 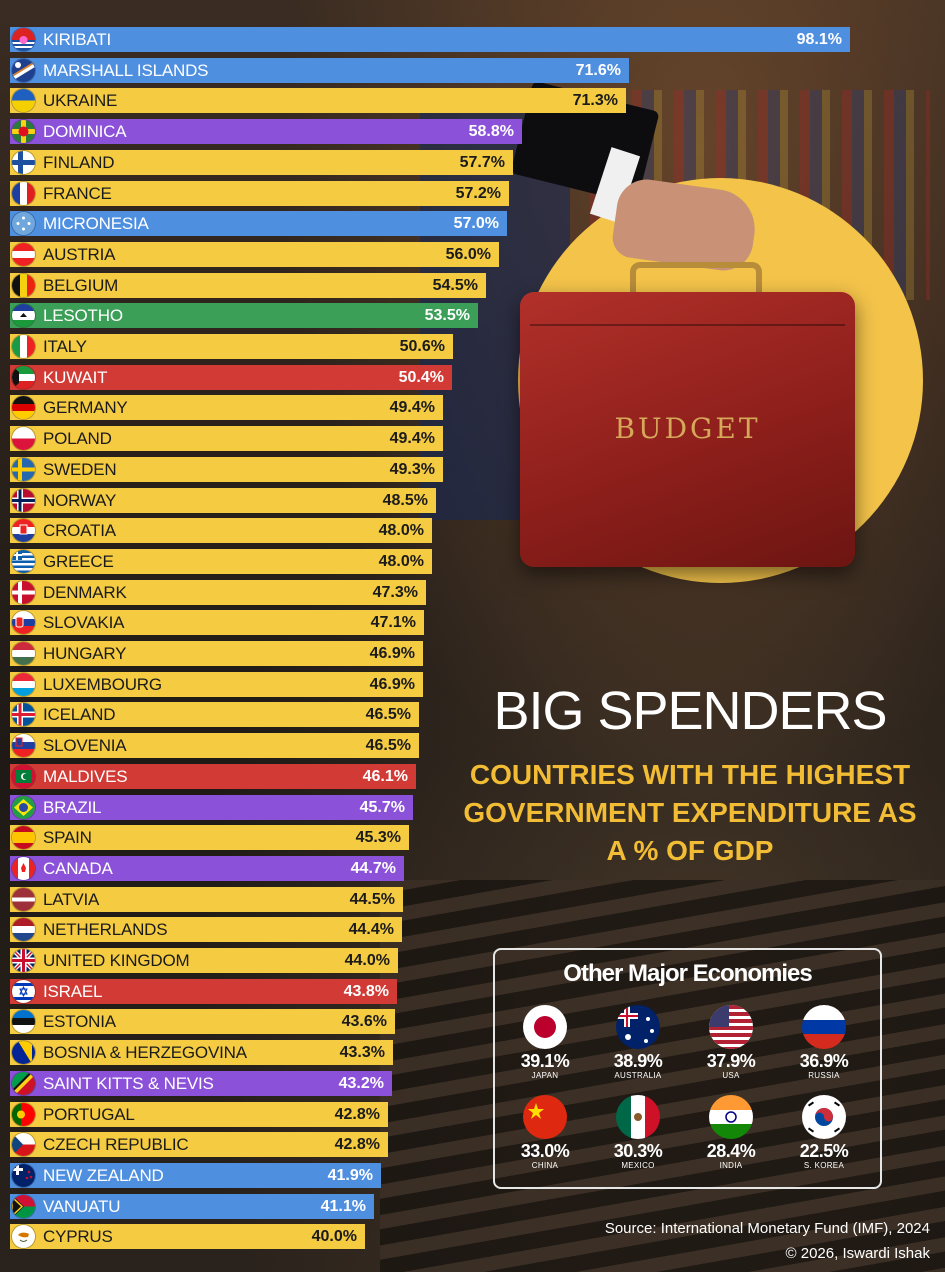 I want to click on economy-value: 30.3%, so click(x=638, y=1151).